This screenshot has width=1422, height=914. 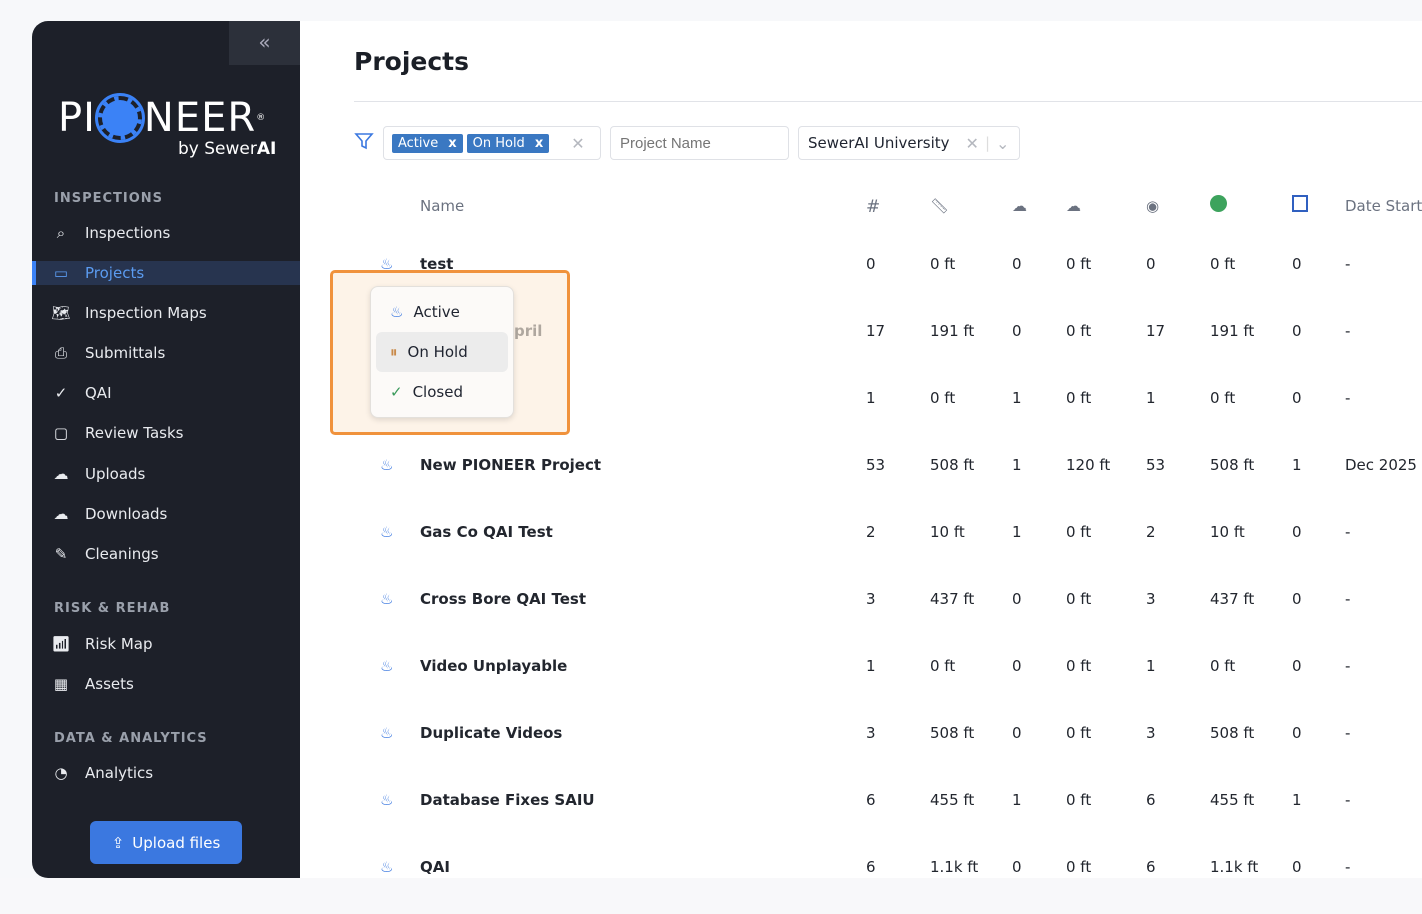 What do you see at coordinates (940, 206) in the screenshot?
I see `ruler-icon: 📏︎` at bounding box center [940, 206].